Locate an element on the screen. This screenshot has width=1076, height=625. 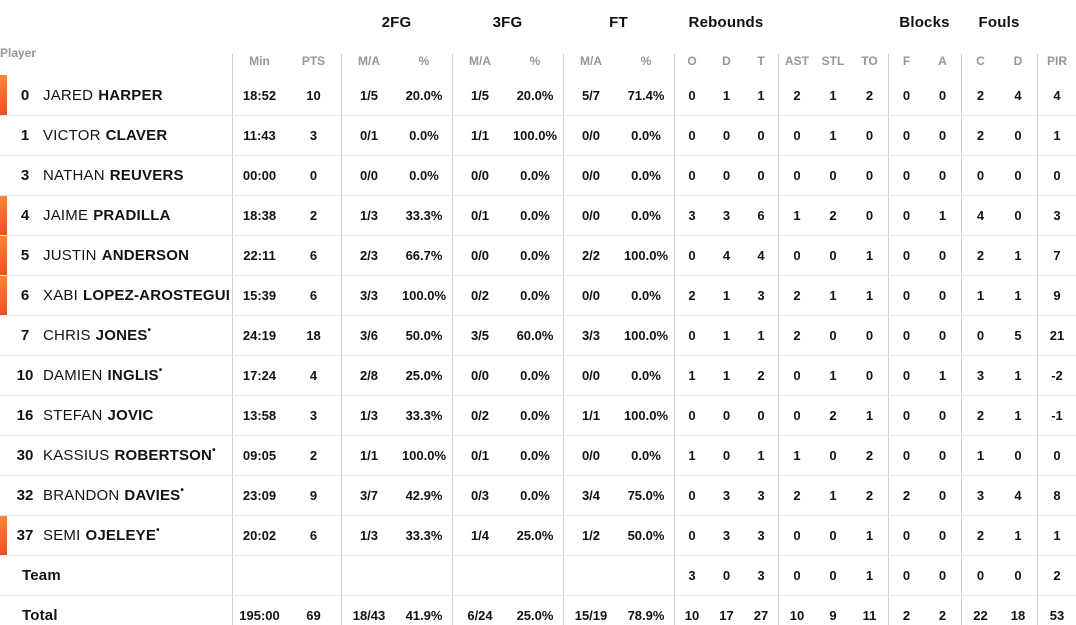
cell-reb-t: 1 is located at coordinates (761, 95).